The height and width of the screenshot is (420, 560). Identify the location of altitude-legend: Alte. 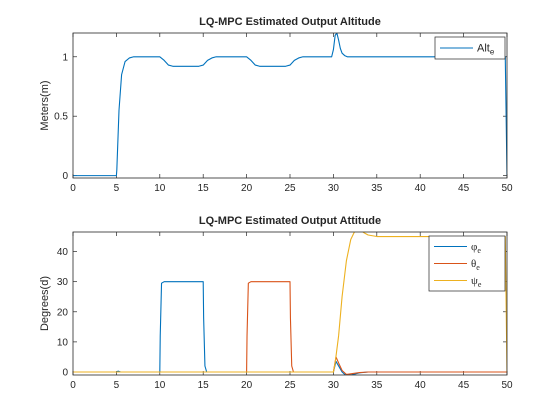
(470, 48).